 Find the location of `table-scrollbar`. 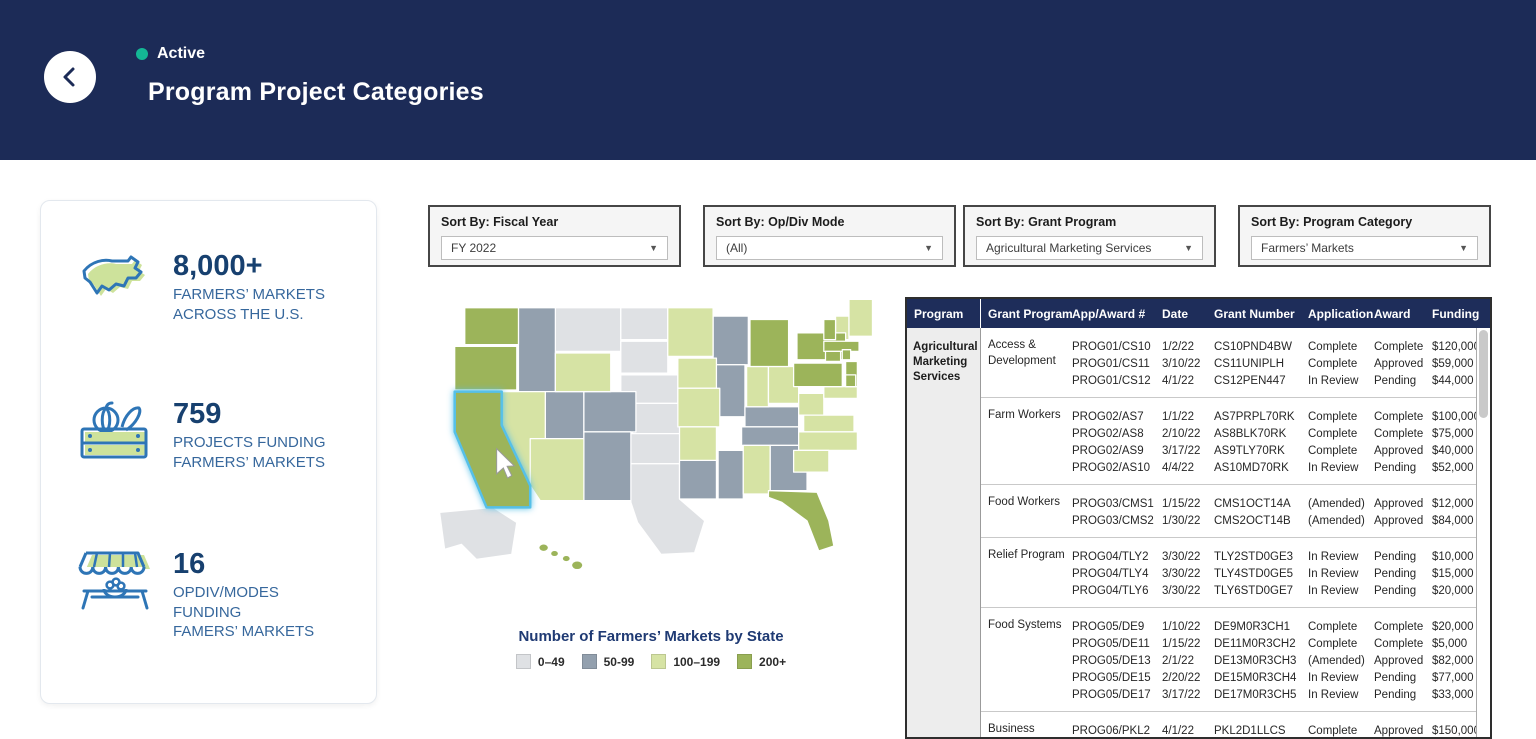

table-scrollbar is located at coordinates (1483, 532).